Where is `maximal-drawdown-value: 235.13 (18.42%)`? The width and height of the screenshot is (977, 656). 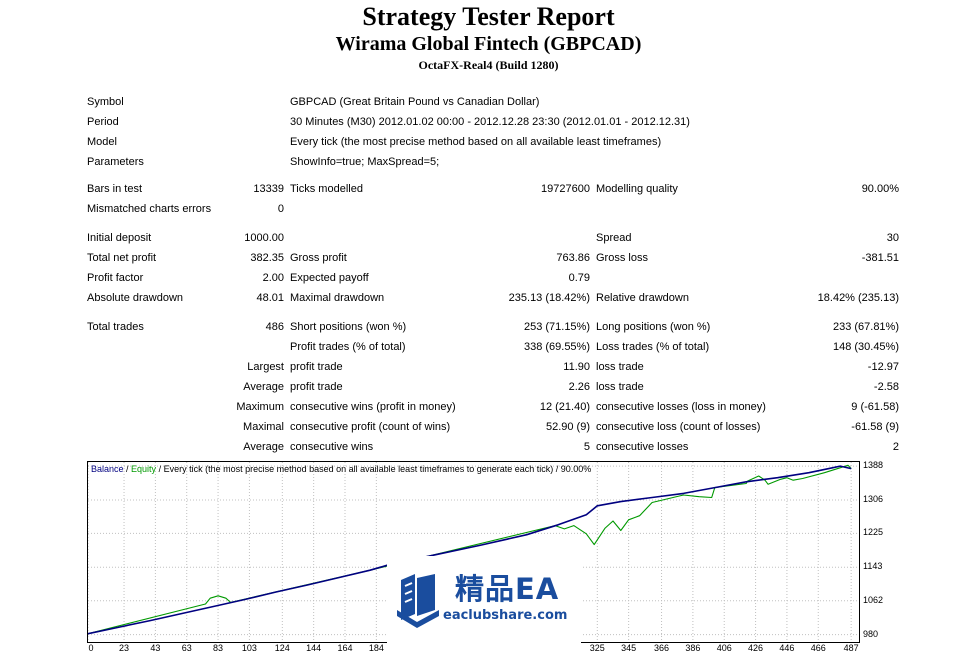
maximal-drawdown-value: 235.13 (18.42%) is located at coordinates (549, 298).